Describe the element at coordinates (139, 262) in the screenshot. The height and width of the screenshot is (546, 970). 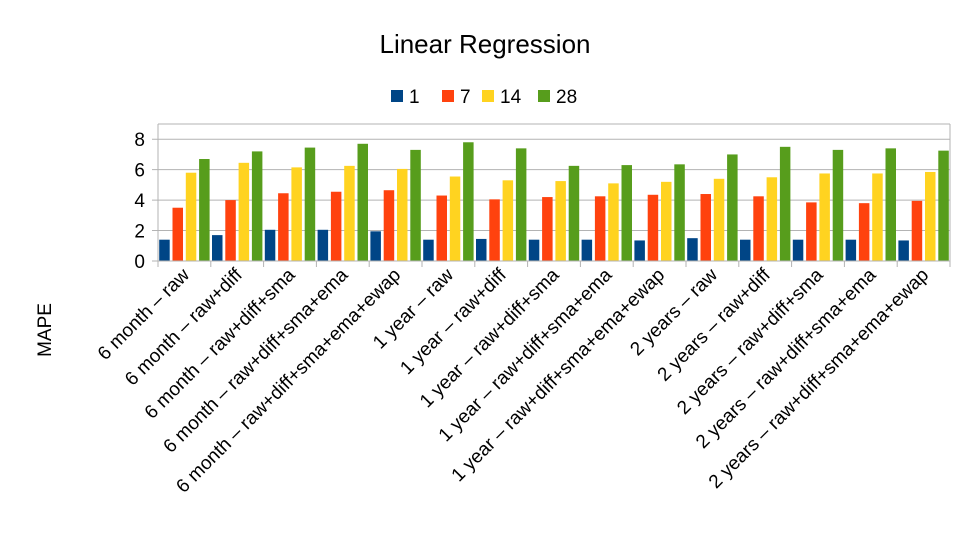
I see `y-tick-label: 0` at that location.